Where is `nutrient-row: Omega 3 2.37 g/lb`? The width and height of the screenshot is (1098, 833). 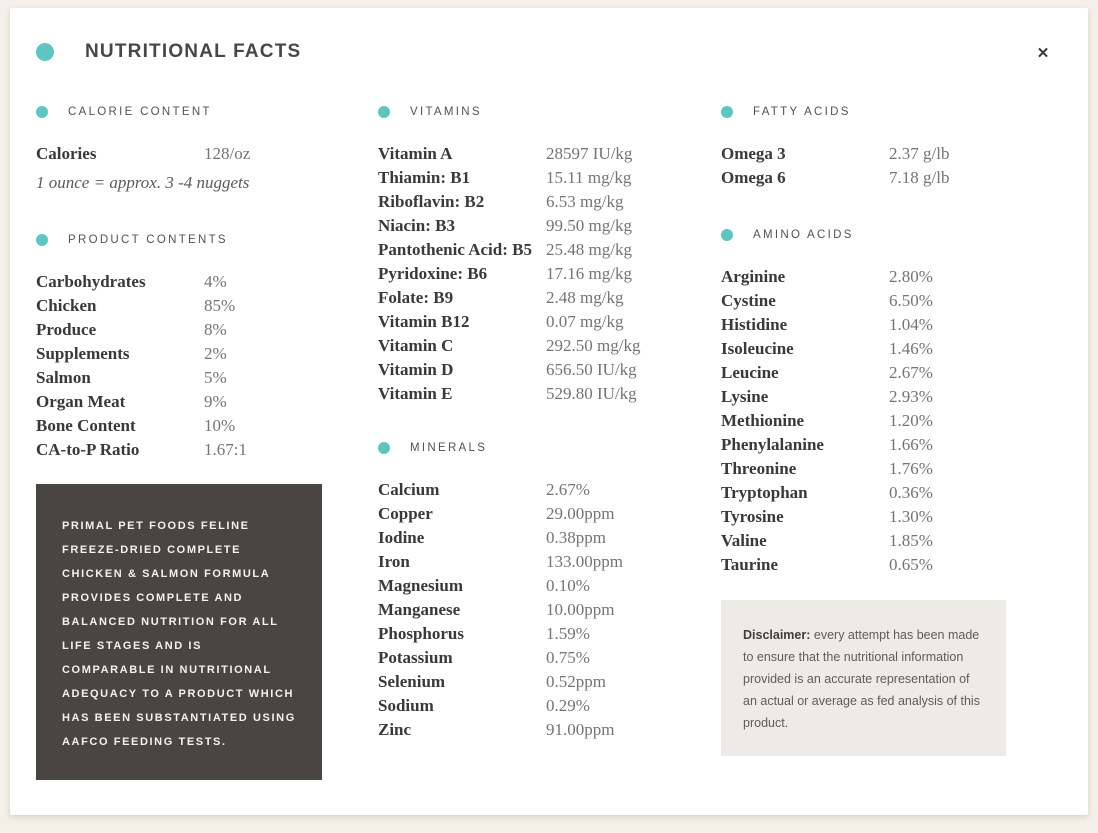 nutrient-row: Omega 3 2.37 g/lb is located at coordinates (891, 154).